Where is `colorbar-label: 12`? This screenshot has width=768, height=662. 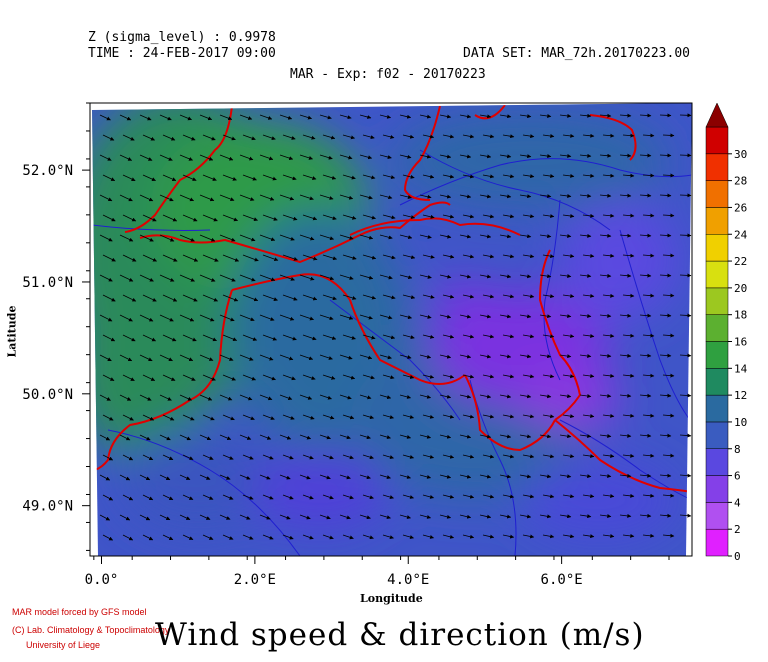 colorbar-label: 12 is located at coordinates (740, 395).